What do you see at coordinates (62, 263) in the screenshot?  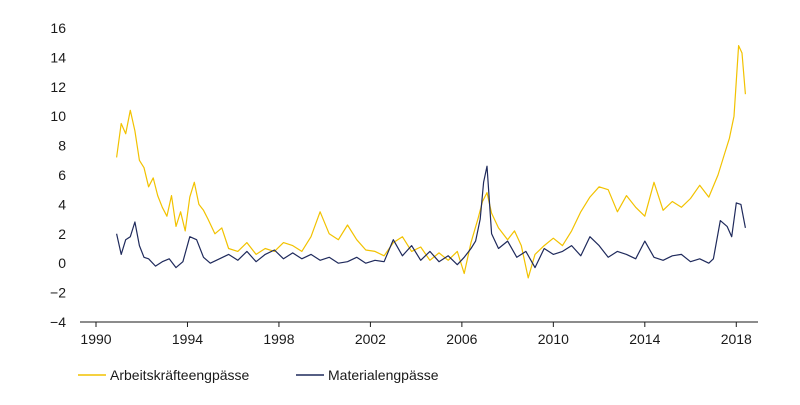 I see `y-tick-label: 0` at bounding box center [62, 263].